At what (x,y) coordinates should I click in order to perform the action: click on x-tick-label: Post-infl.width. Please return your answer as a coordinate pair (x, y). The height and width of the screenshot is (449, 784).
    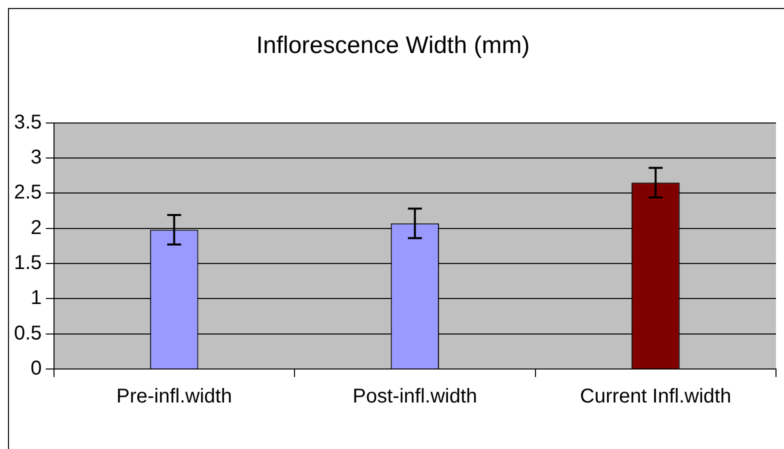
    Looking at the image, I should click on (415, 397).